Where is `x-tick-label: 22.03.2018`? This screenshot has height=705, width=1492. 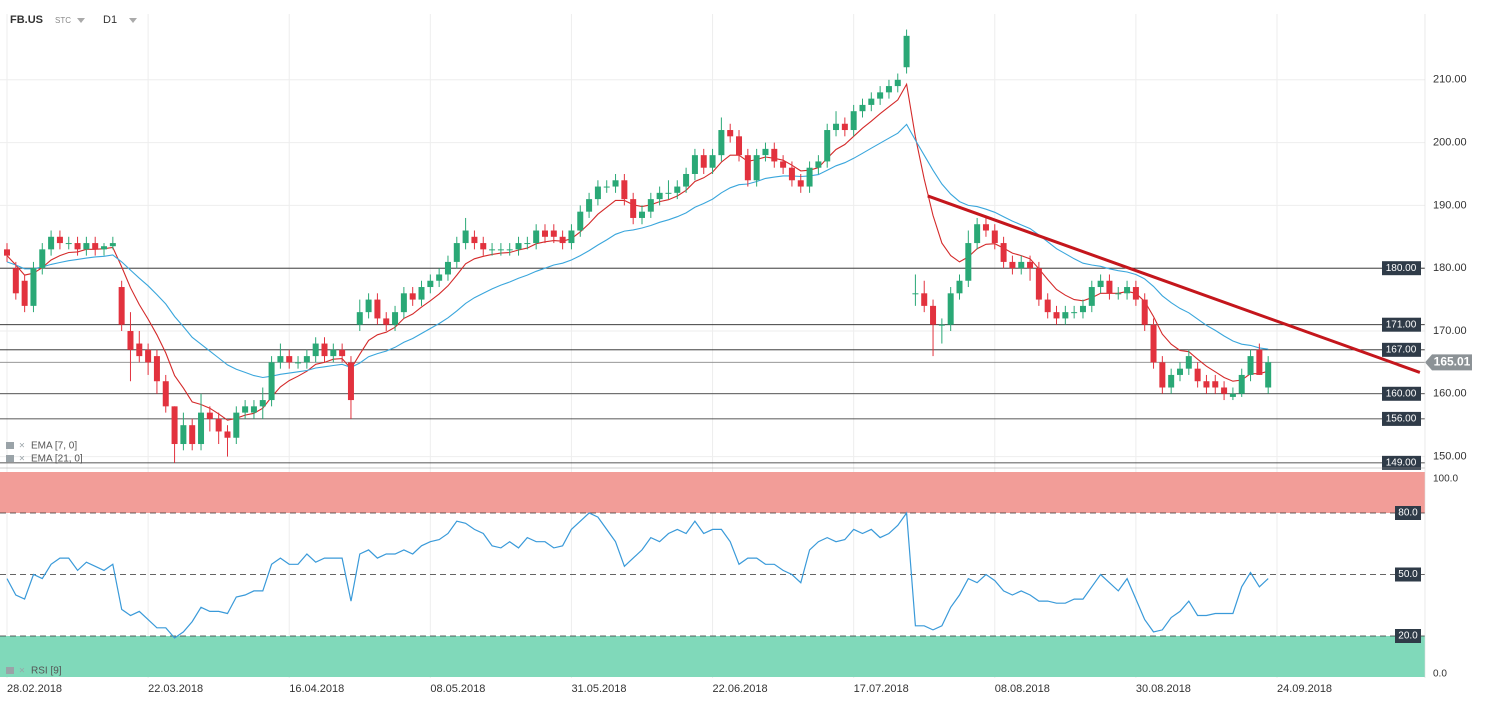
x-tick-label: 22.03.2018 is located at coordinates (175, 689).